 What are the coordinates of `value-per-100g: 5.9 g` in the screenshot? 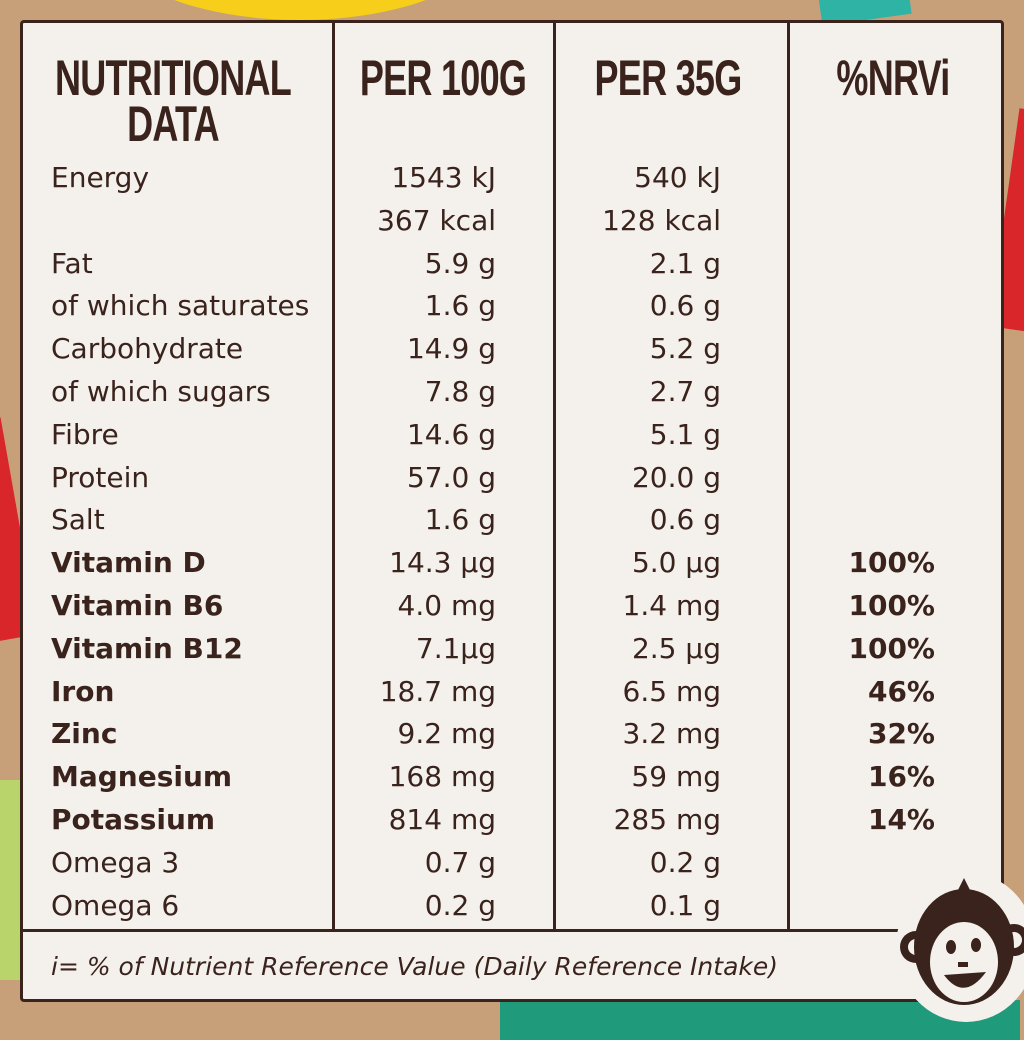 It's located at (460, 263).